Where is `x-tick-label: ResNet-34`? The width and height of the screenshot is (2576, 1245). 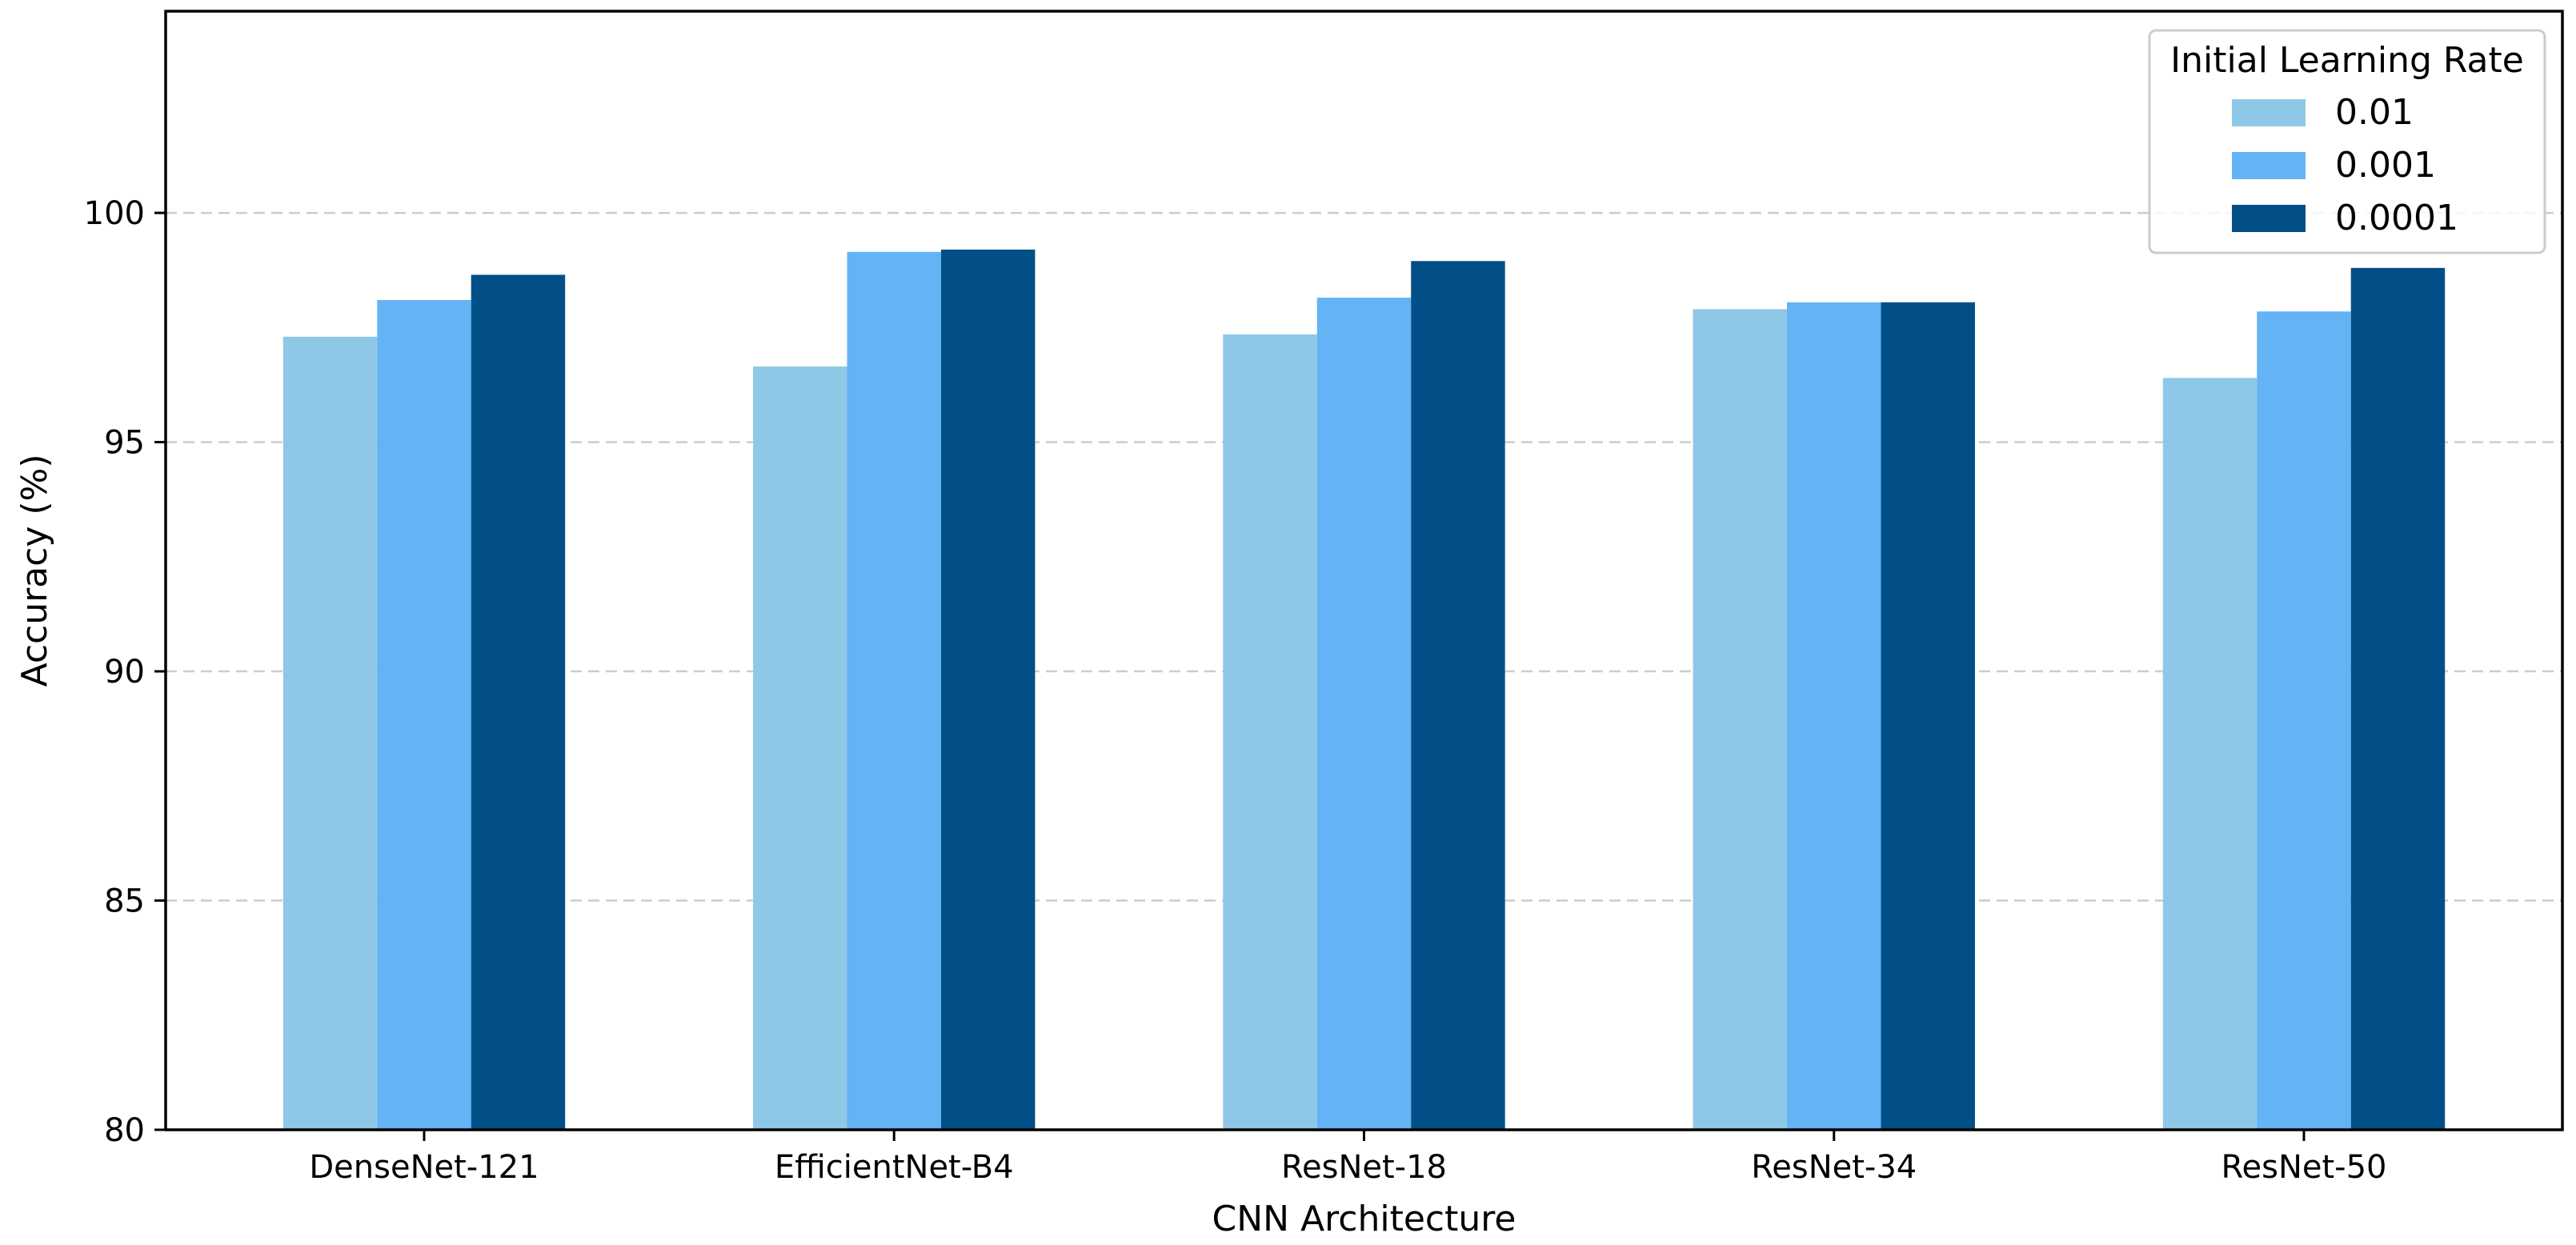
x-tick-label: ResNet-34 is located at coordinates (1834, 1167).